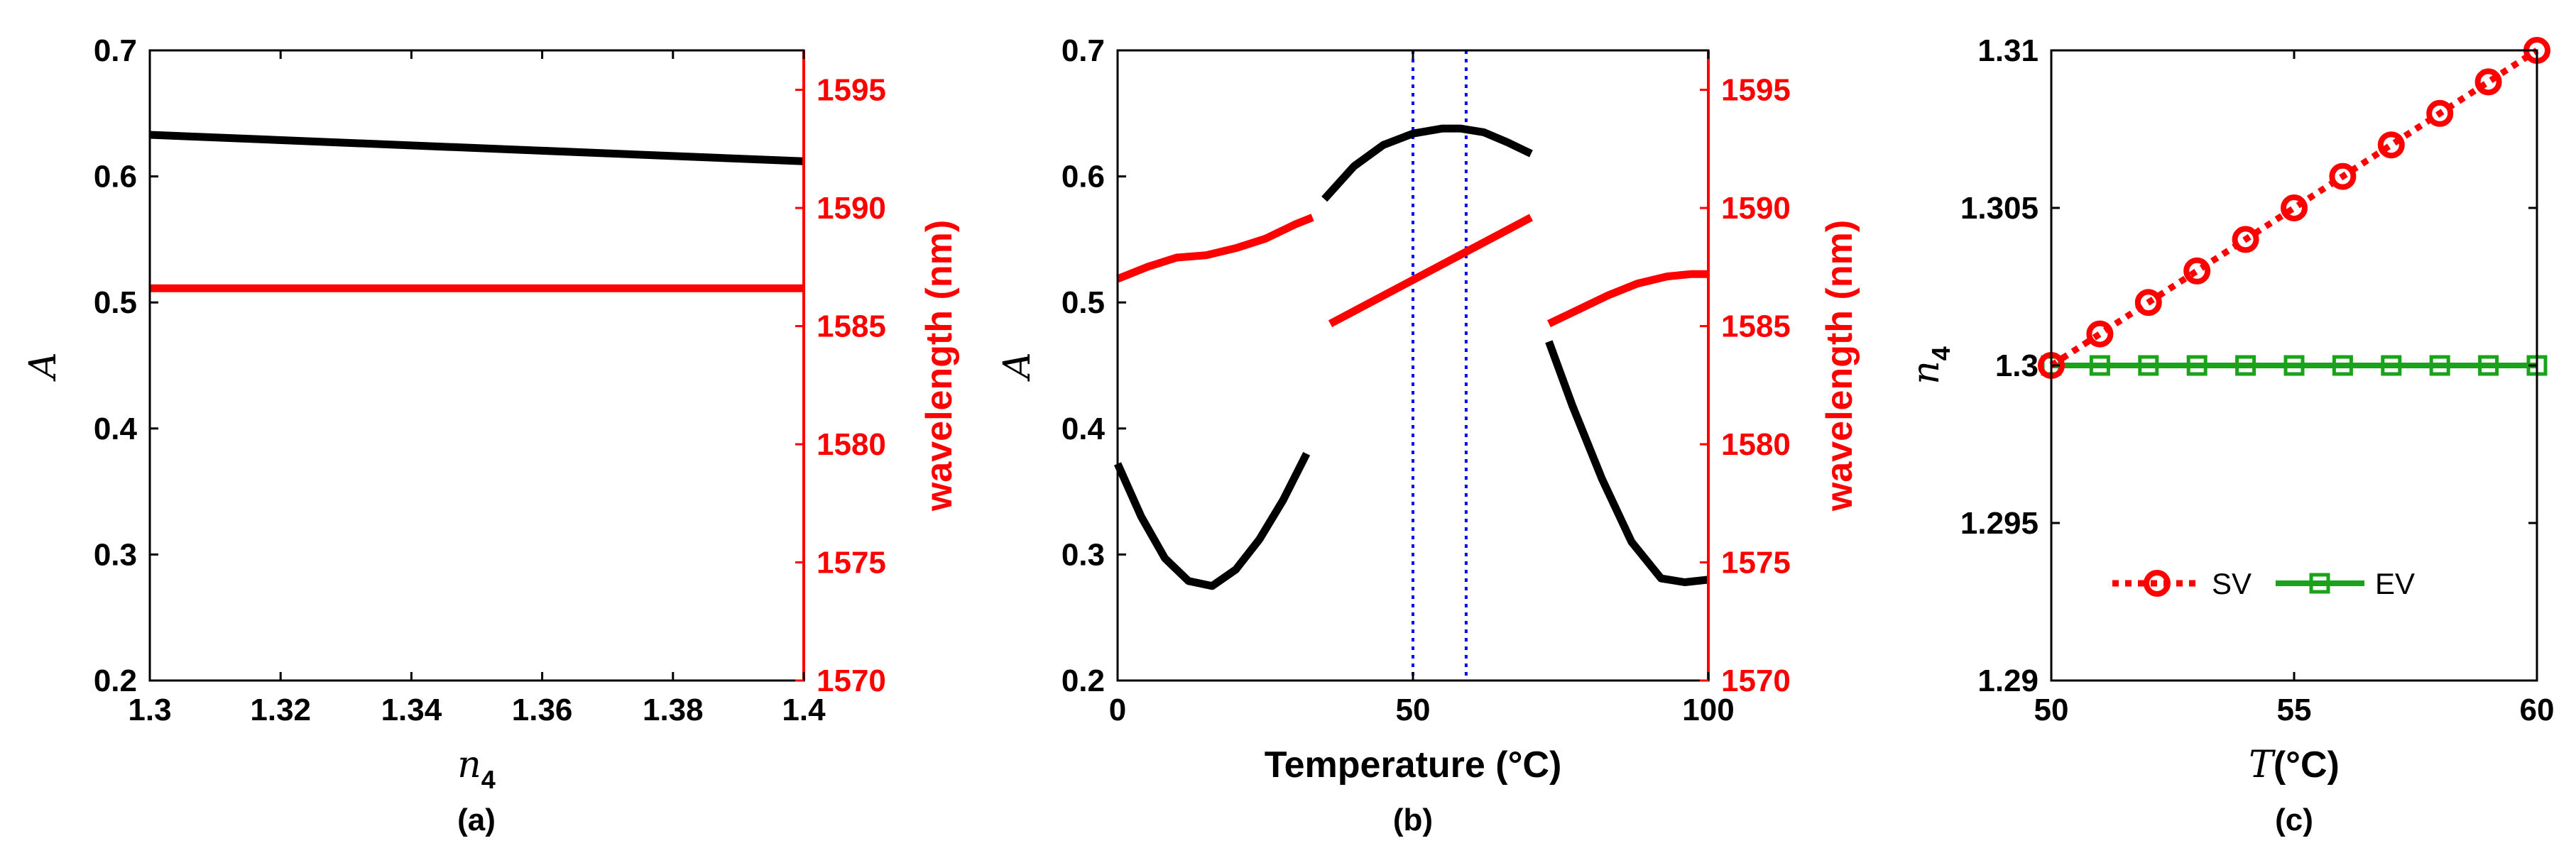  Describe the element at coordinates (2263, 583) in the screenshot. I see `panel-c-legend: SV EV` at that location.